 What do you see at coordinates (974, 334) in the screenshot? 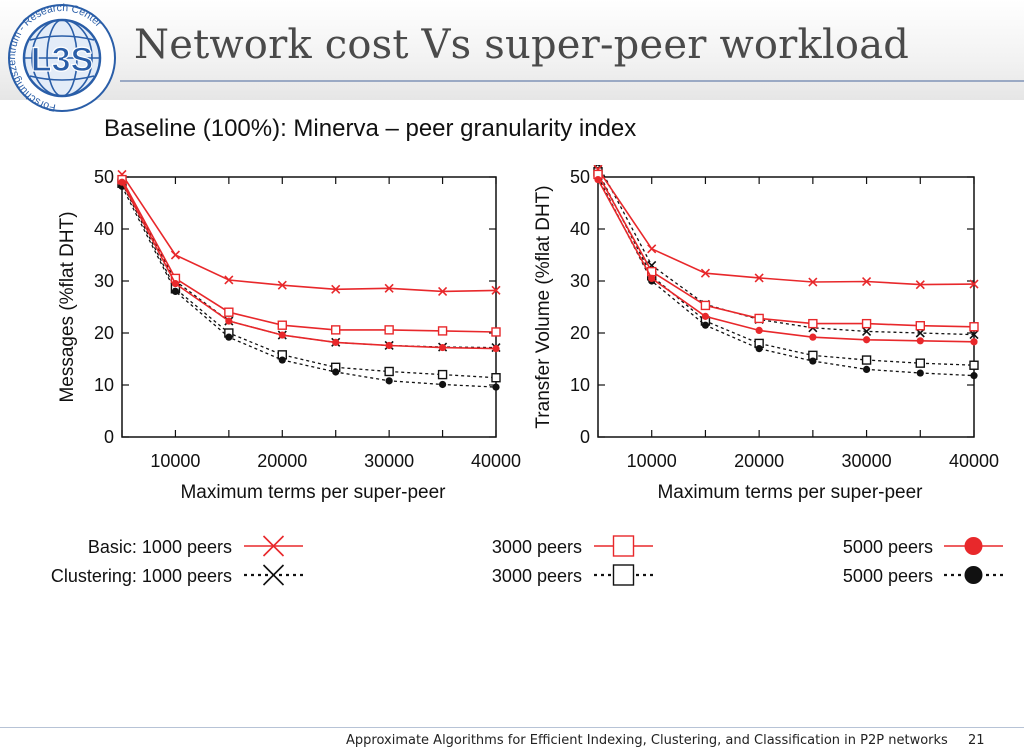
I see `data-point-clustering-cross` at bounding box center [974, 334].